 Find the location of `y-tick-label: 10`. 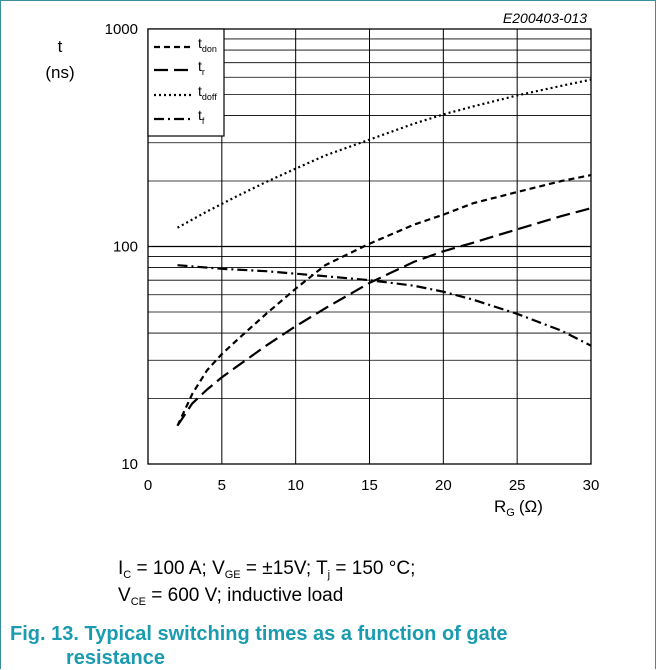

y-tick-label: 10 is located at coordinates (129, 464).